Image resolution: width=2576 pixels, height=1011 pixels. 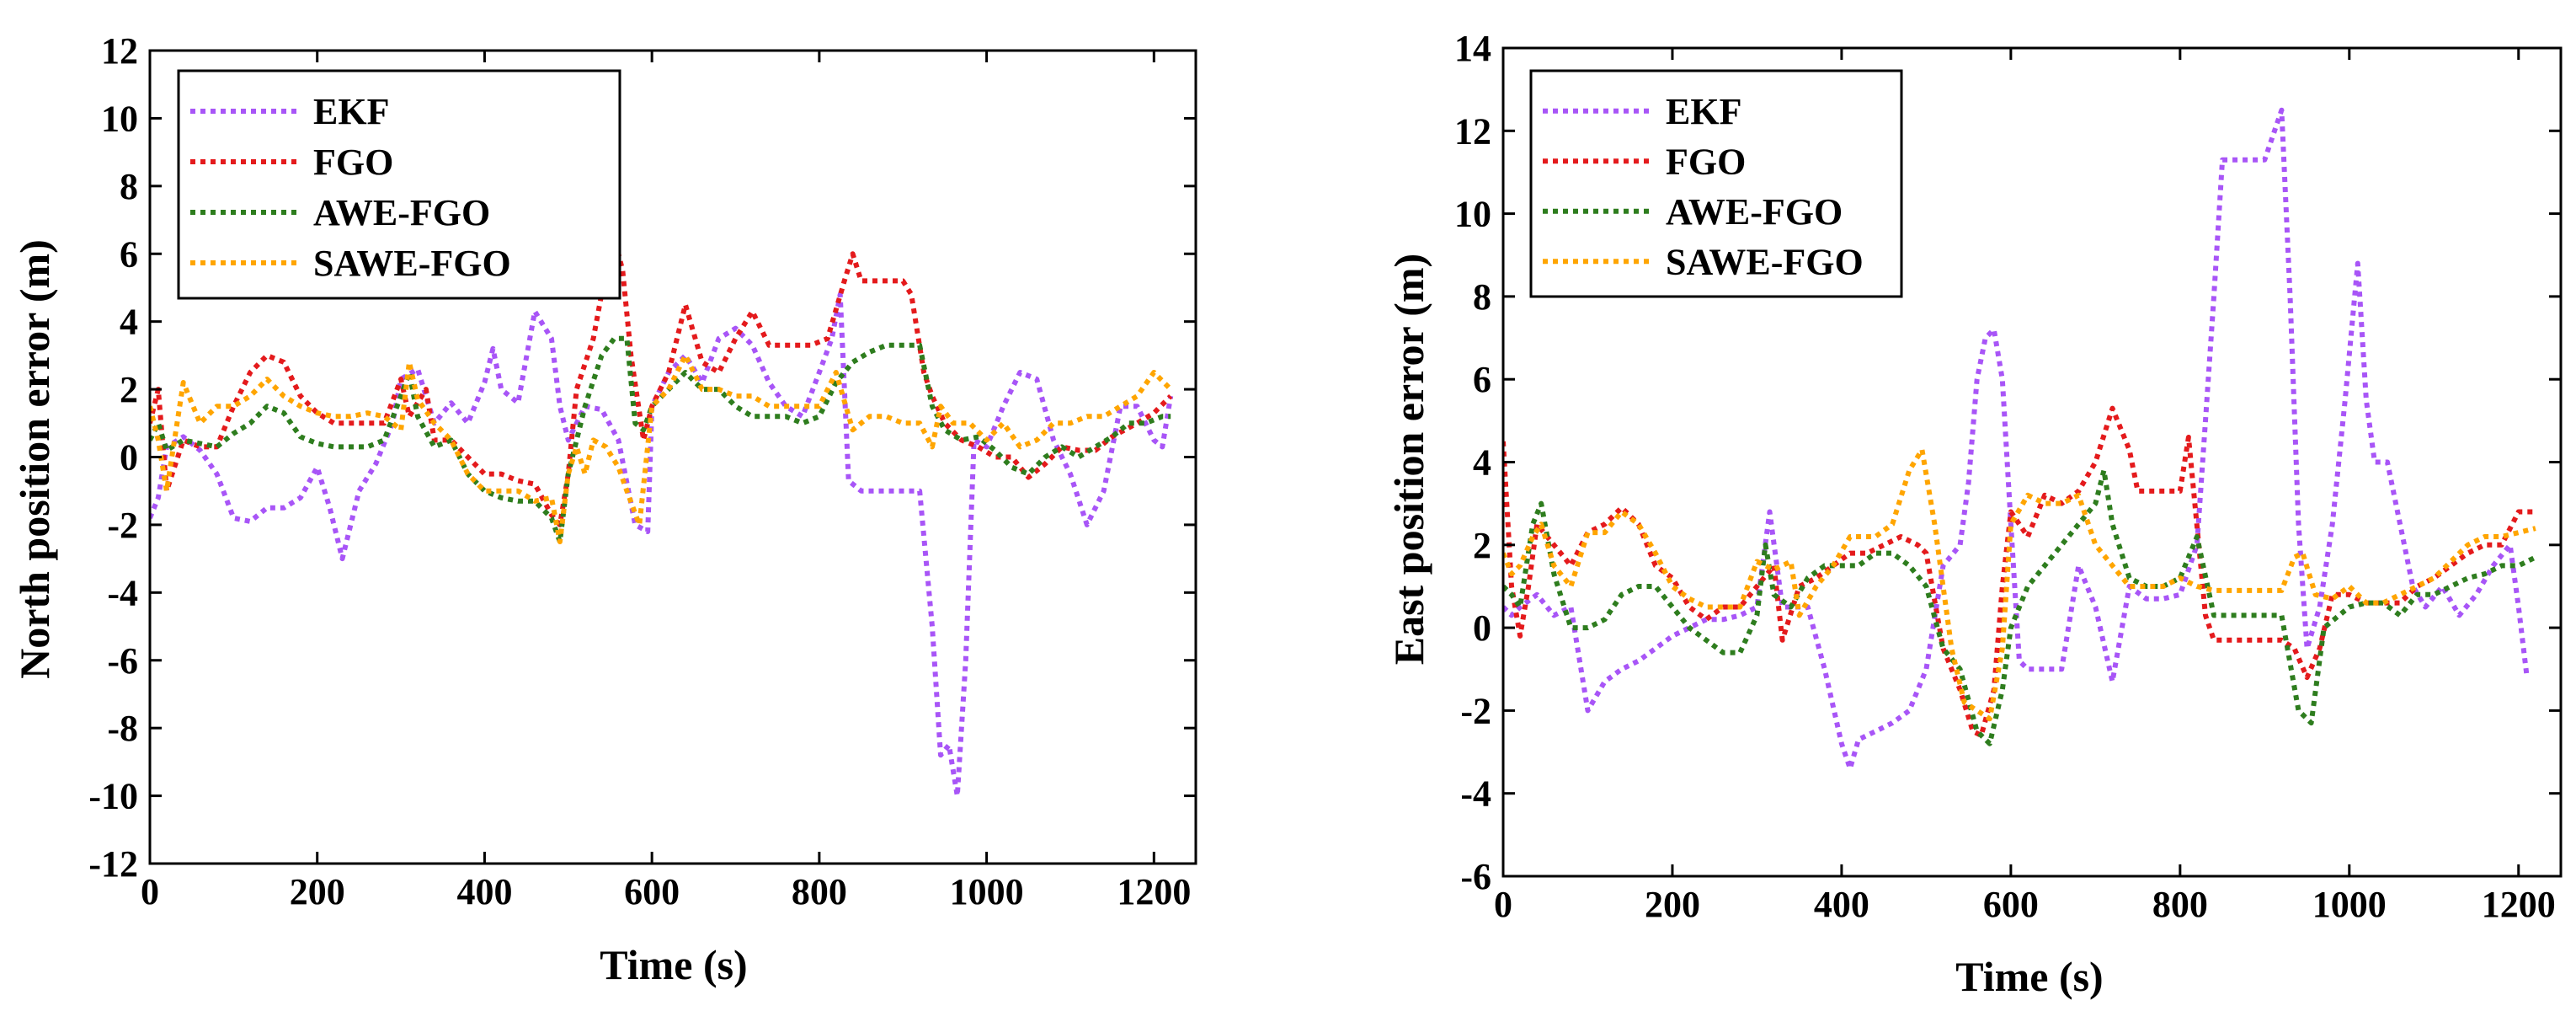 What do you see at coordinates (1754, 212) in the screenshot?
I see `east-legend-label-awe-fgo: AWE-FGO` at bounding box center [1754, 212].